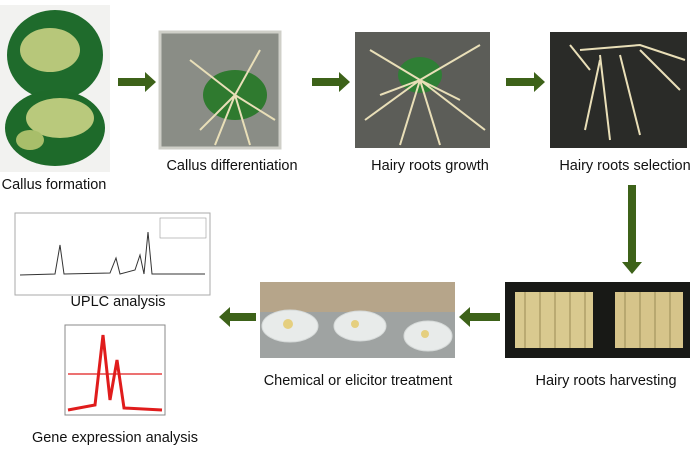 Image resolution: width=699 pixels, height=457 pixels. Describe the element at coordinates (115, 370) in the screenshot. I see `chart-melt-curve` at that location.